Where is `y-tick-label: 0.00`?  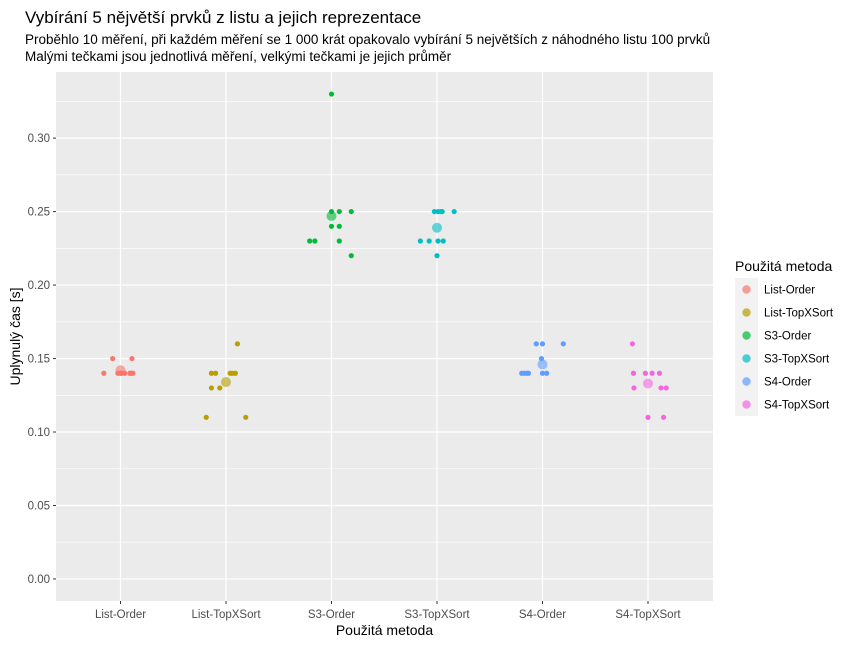 y-tick-label: 0.00 is located at coordinates (39, 580).